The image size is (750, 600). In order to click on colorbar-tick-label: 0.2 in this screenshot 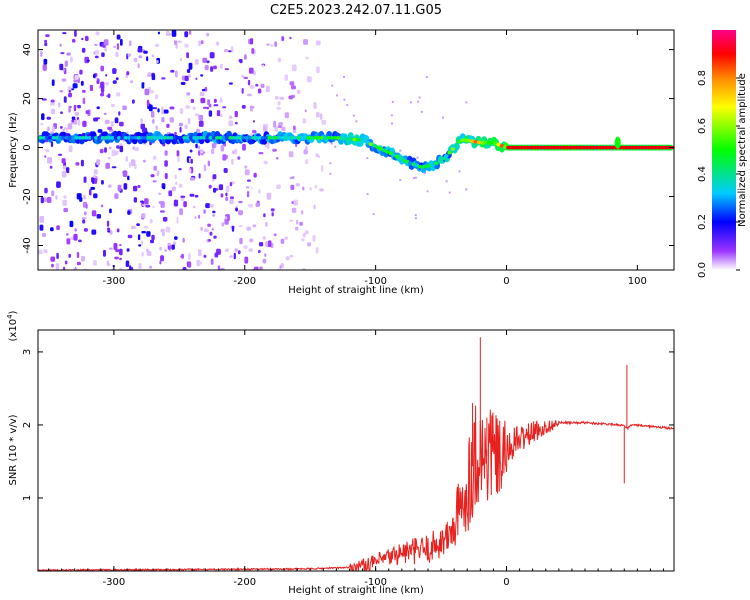, I will do `click(702, 222)`.